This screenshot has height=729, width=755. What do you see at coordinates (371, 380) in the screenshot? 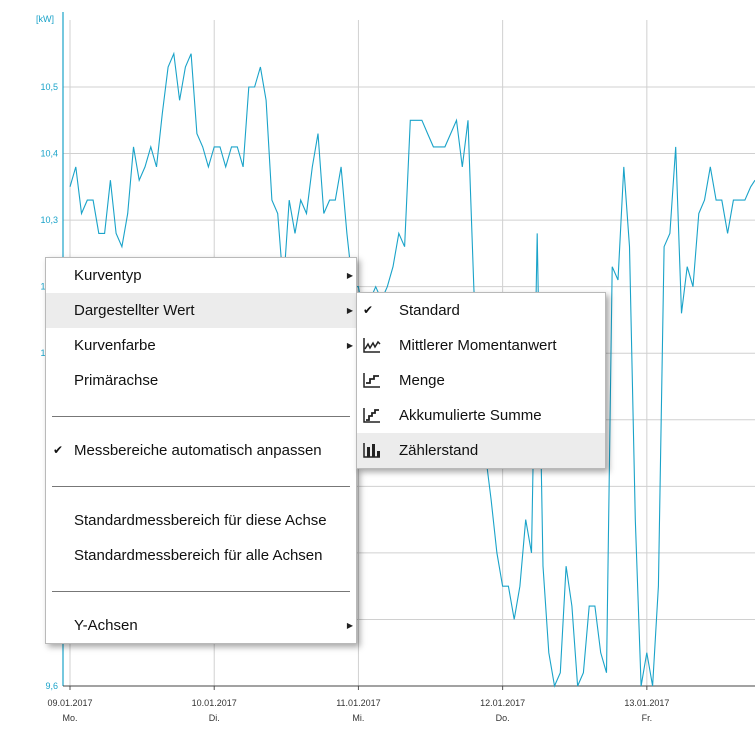
I see `step-icon` at bounding box center [371, 380].